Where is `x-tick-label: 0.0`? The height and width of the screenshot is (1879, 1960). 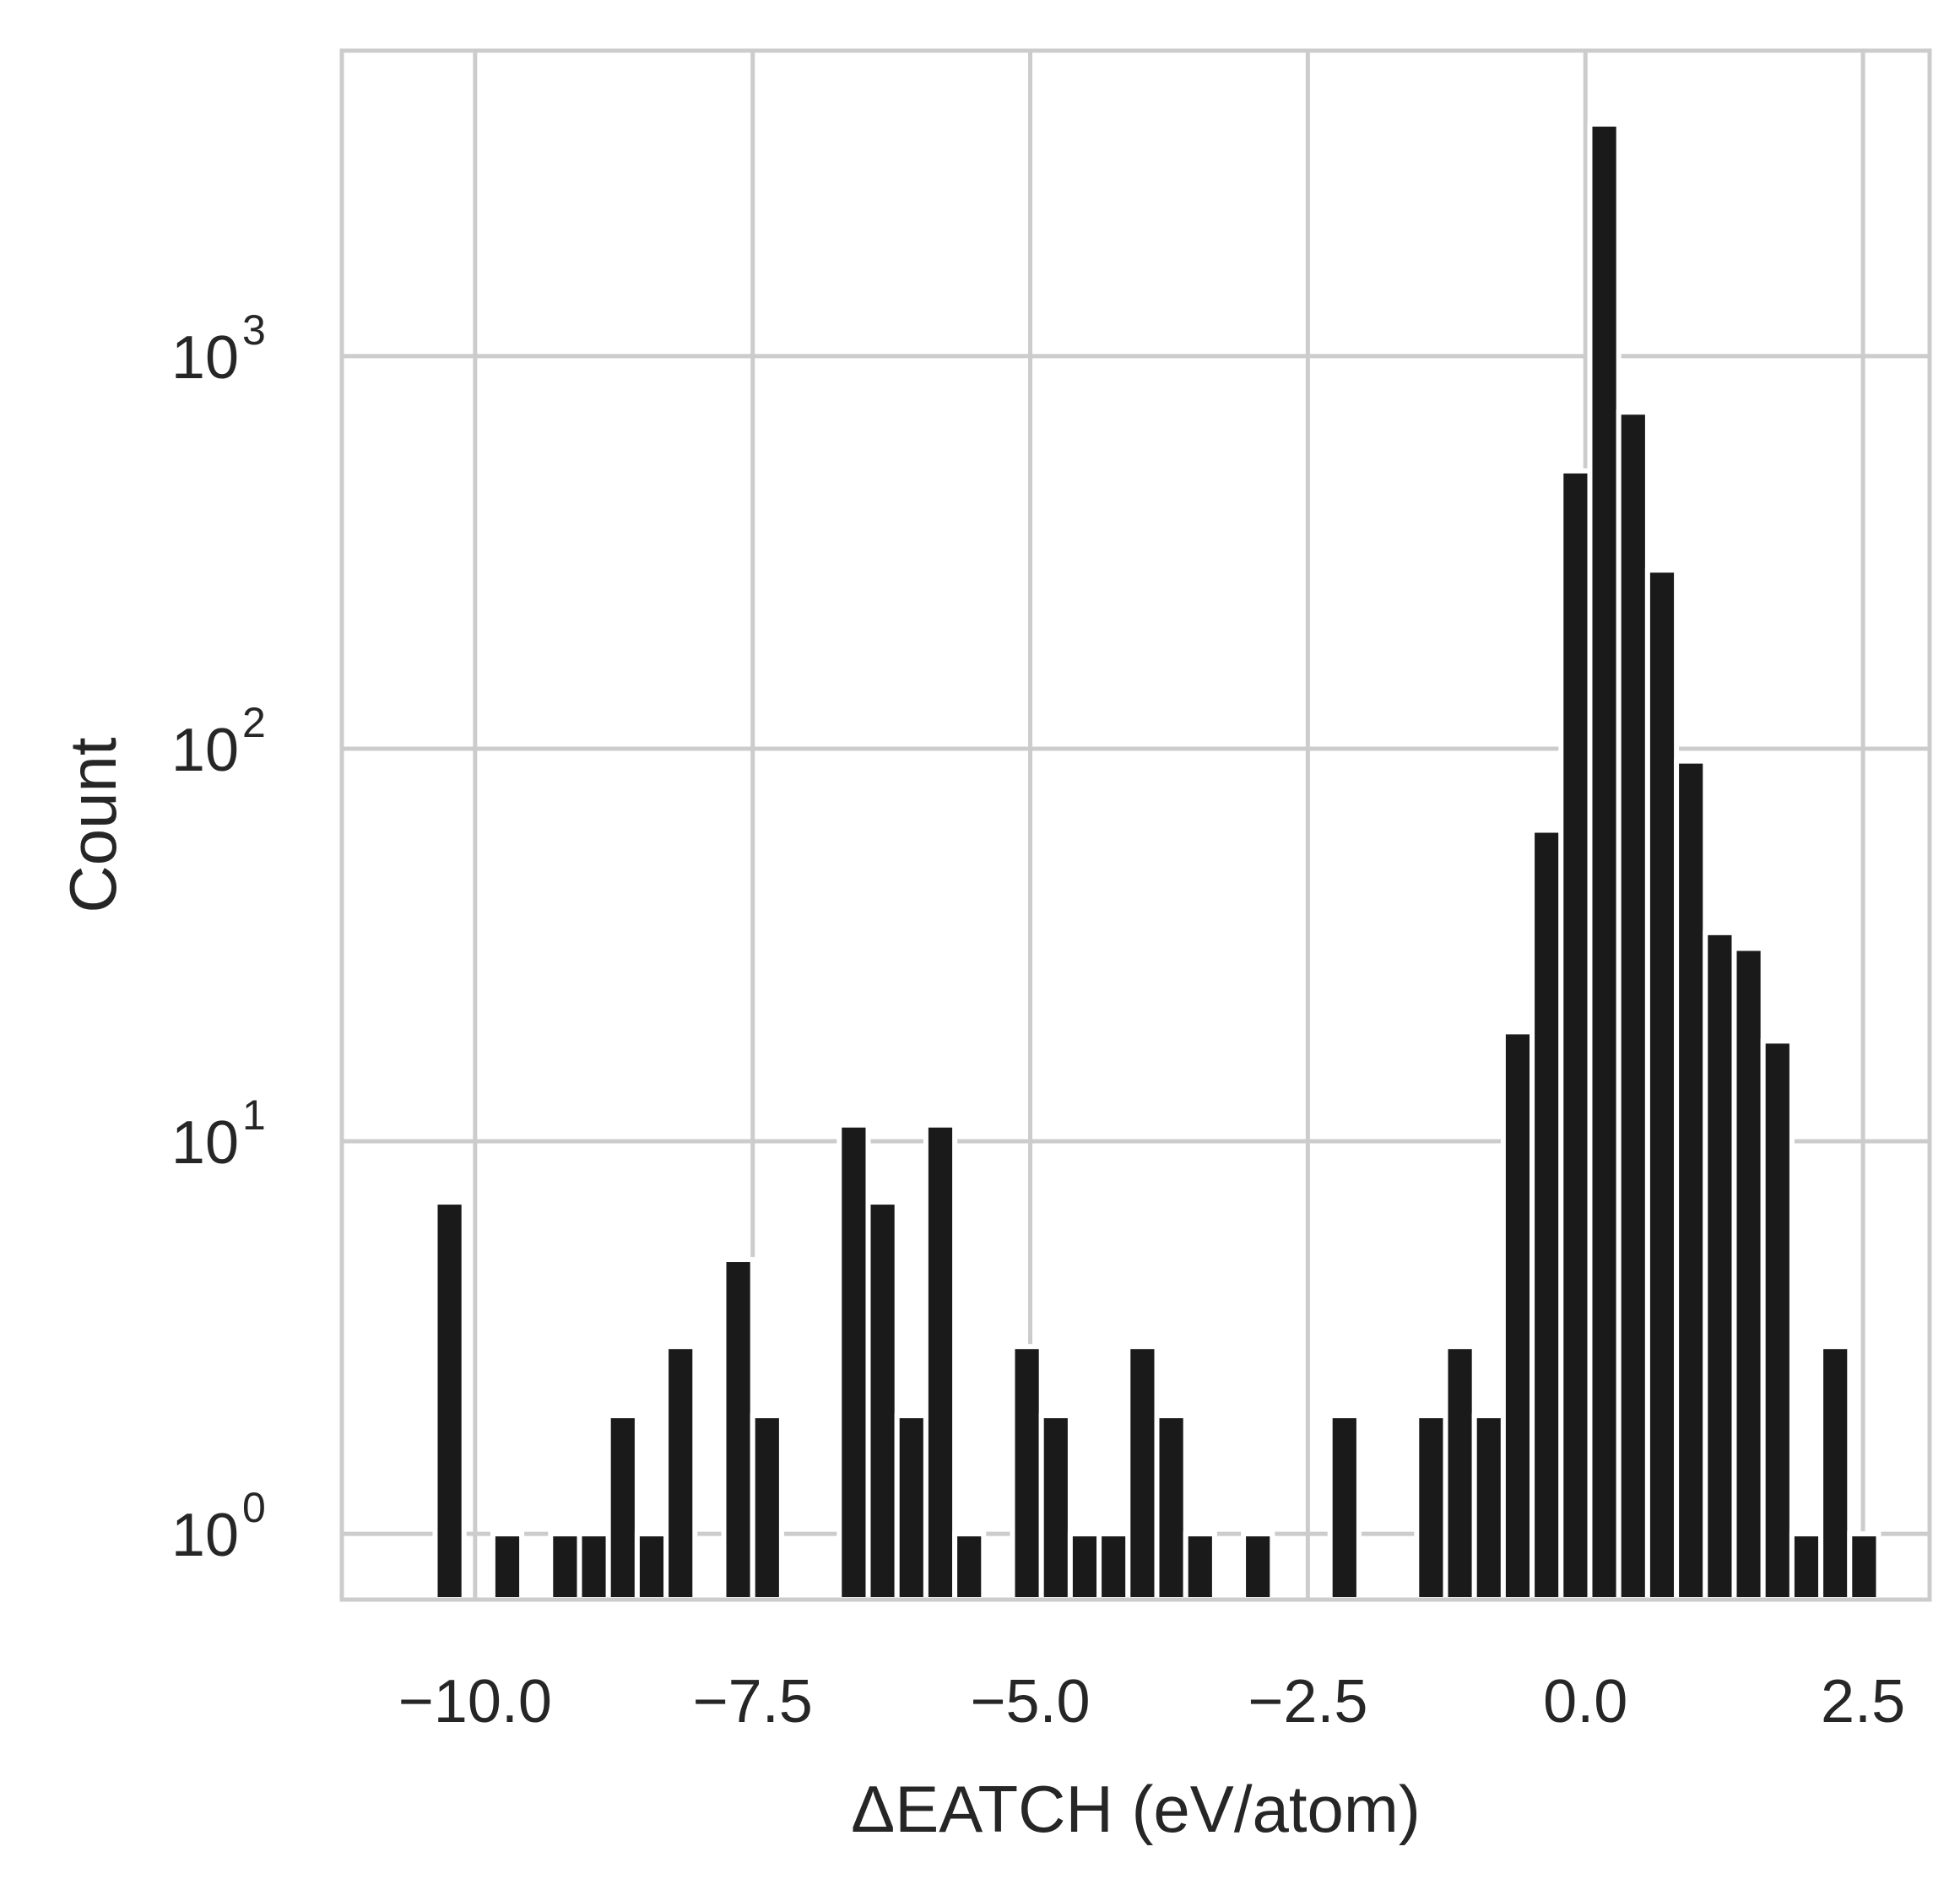
x-tick-label: 0.0 is located at coordinates (1585, 1702).